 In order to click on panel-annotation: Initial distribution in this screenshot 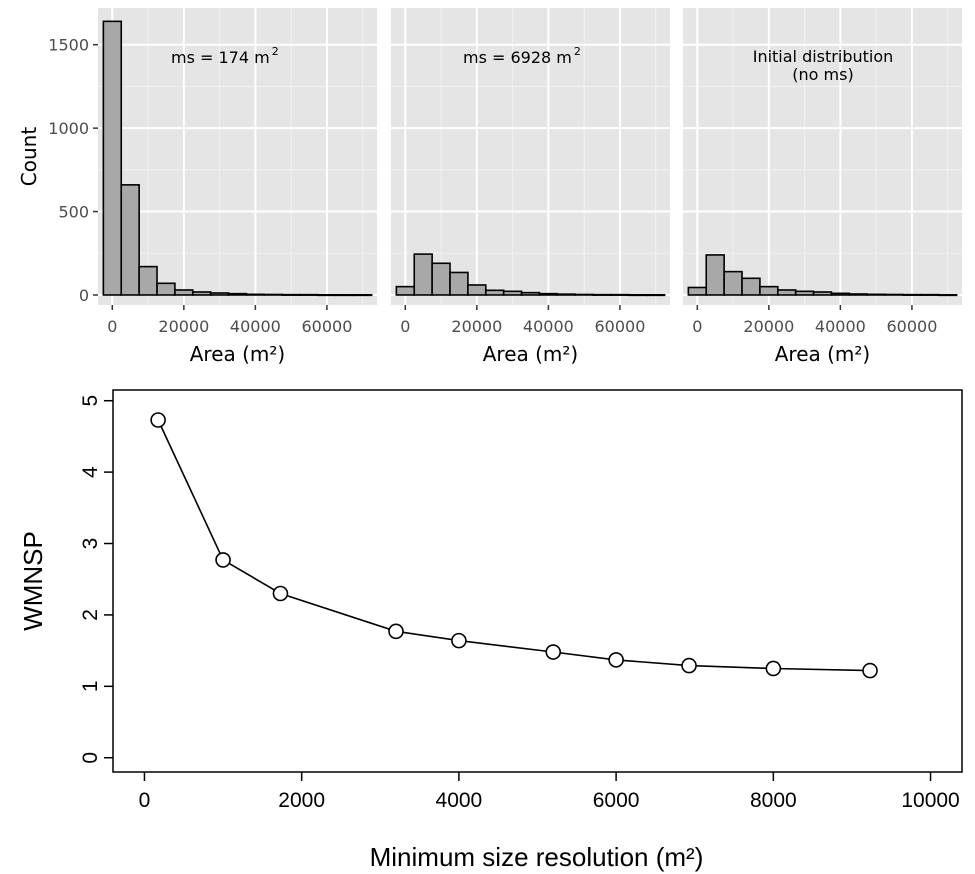, I will do `click(823, 56)`.